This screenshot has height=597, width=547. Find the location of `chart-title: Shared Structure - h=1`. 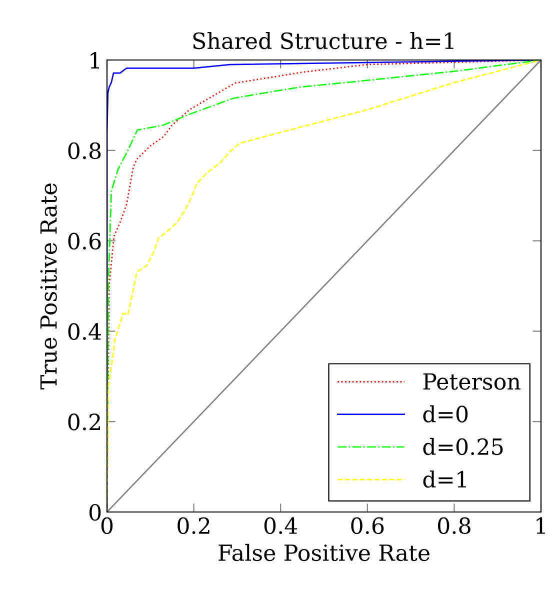

chart-title: Shared Structure - h=1 is located at coordinates (323, 41).